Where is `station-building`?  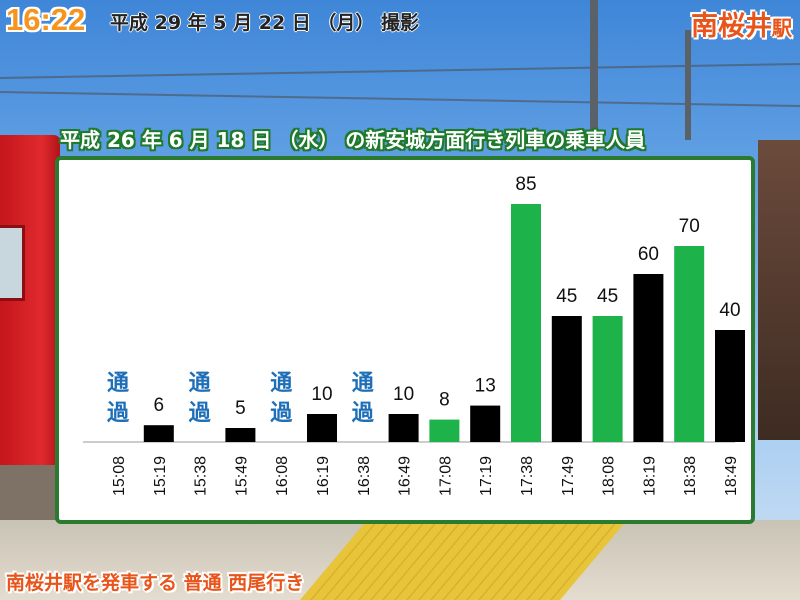
station-building is located at coordinates (779, 290).